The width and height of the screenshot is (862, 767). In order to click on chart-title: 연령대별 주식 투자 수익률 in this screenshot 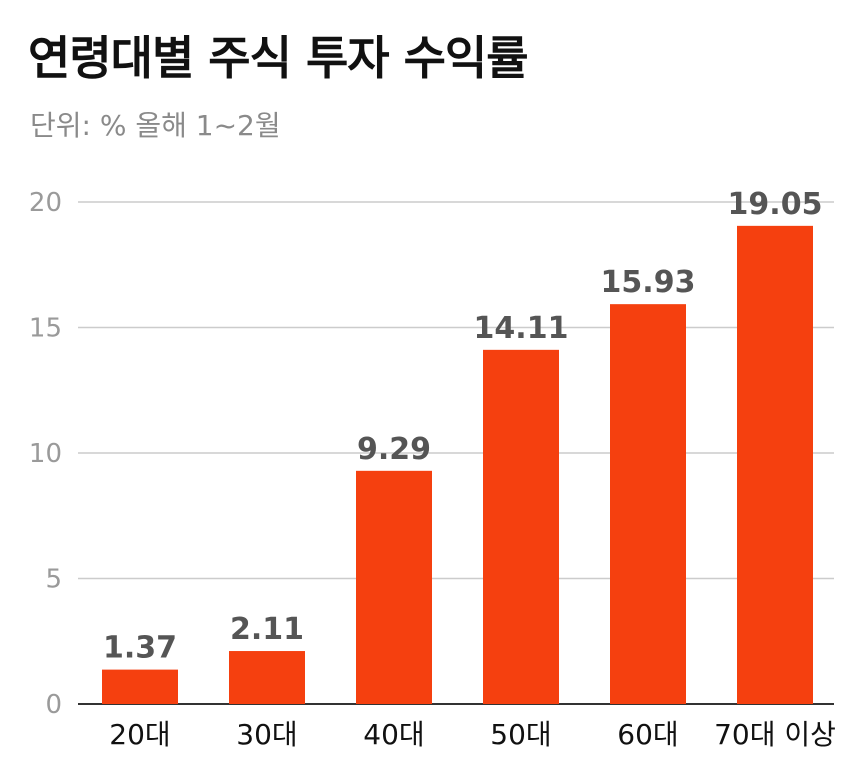, I will do `click(278, 58)`.